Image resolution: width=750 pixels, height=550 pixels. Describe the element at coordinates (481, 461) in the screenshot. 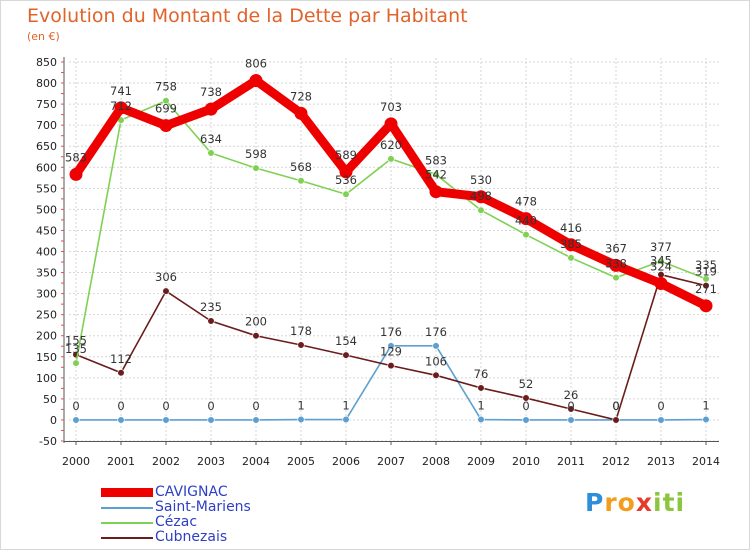

I see `x-tick-label: 2009` at that location.